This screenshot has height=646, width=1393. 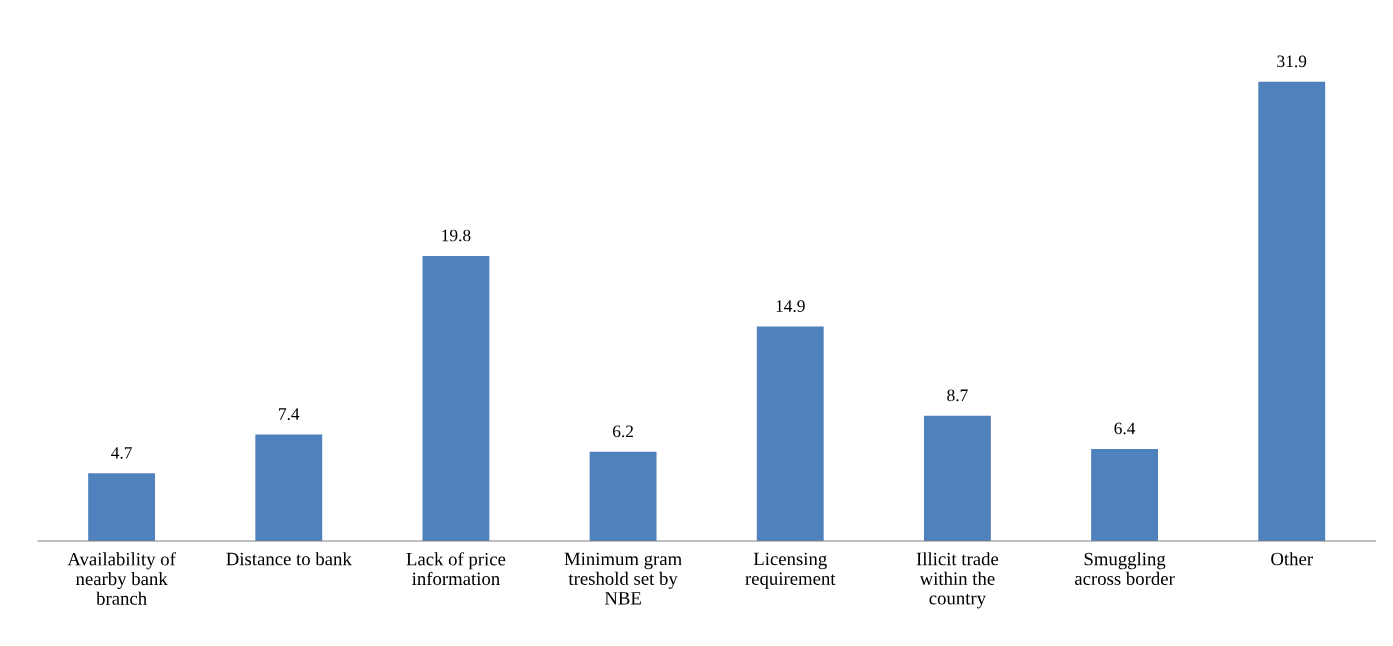 What do you see at coordinates (121, 578) in the screenshot?
I see `x-tick-label: Availability of nearby bank branch` at bounding box center [121, 578].